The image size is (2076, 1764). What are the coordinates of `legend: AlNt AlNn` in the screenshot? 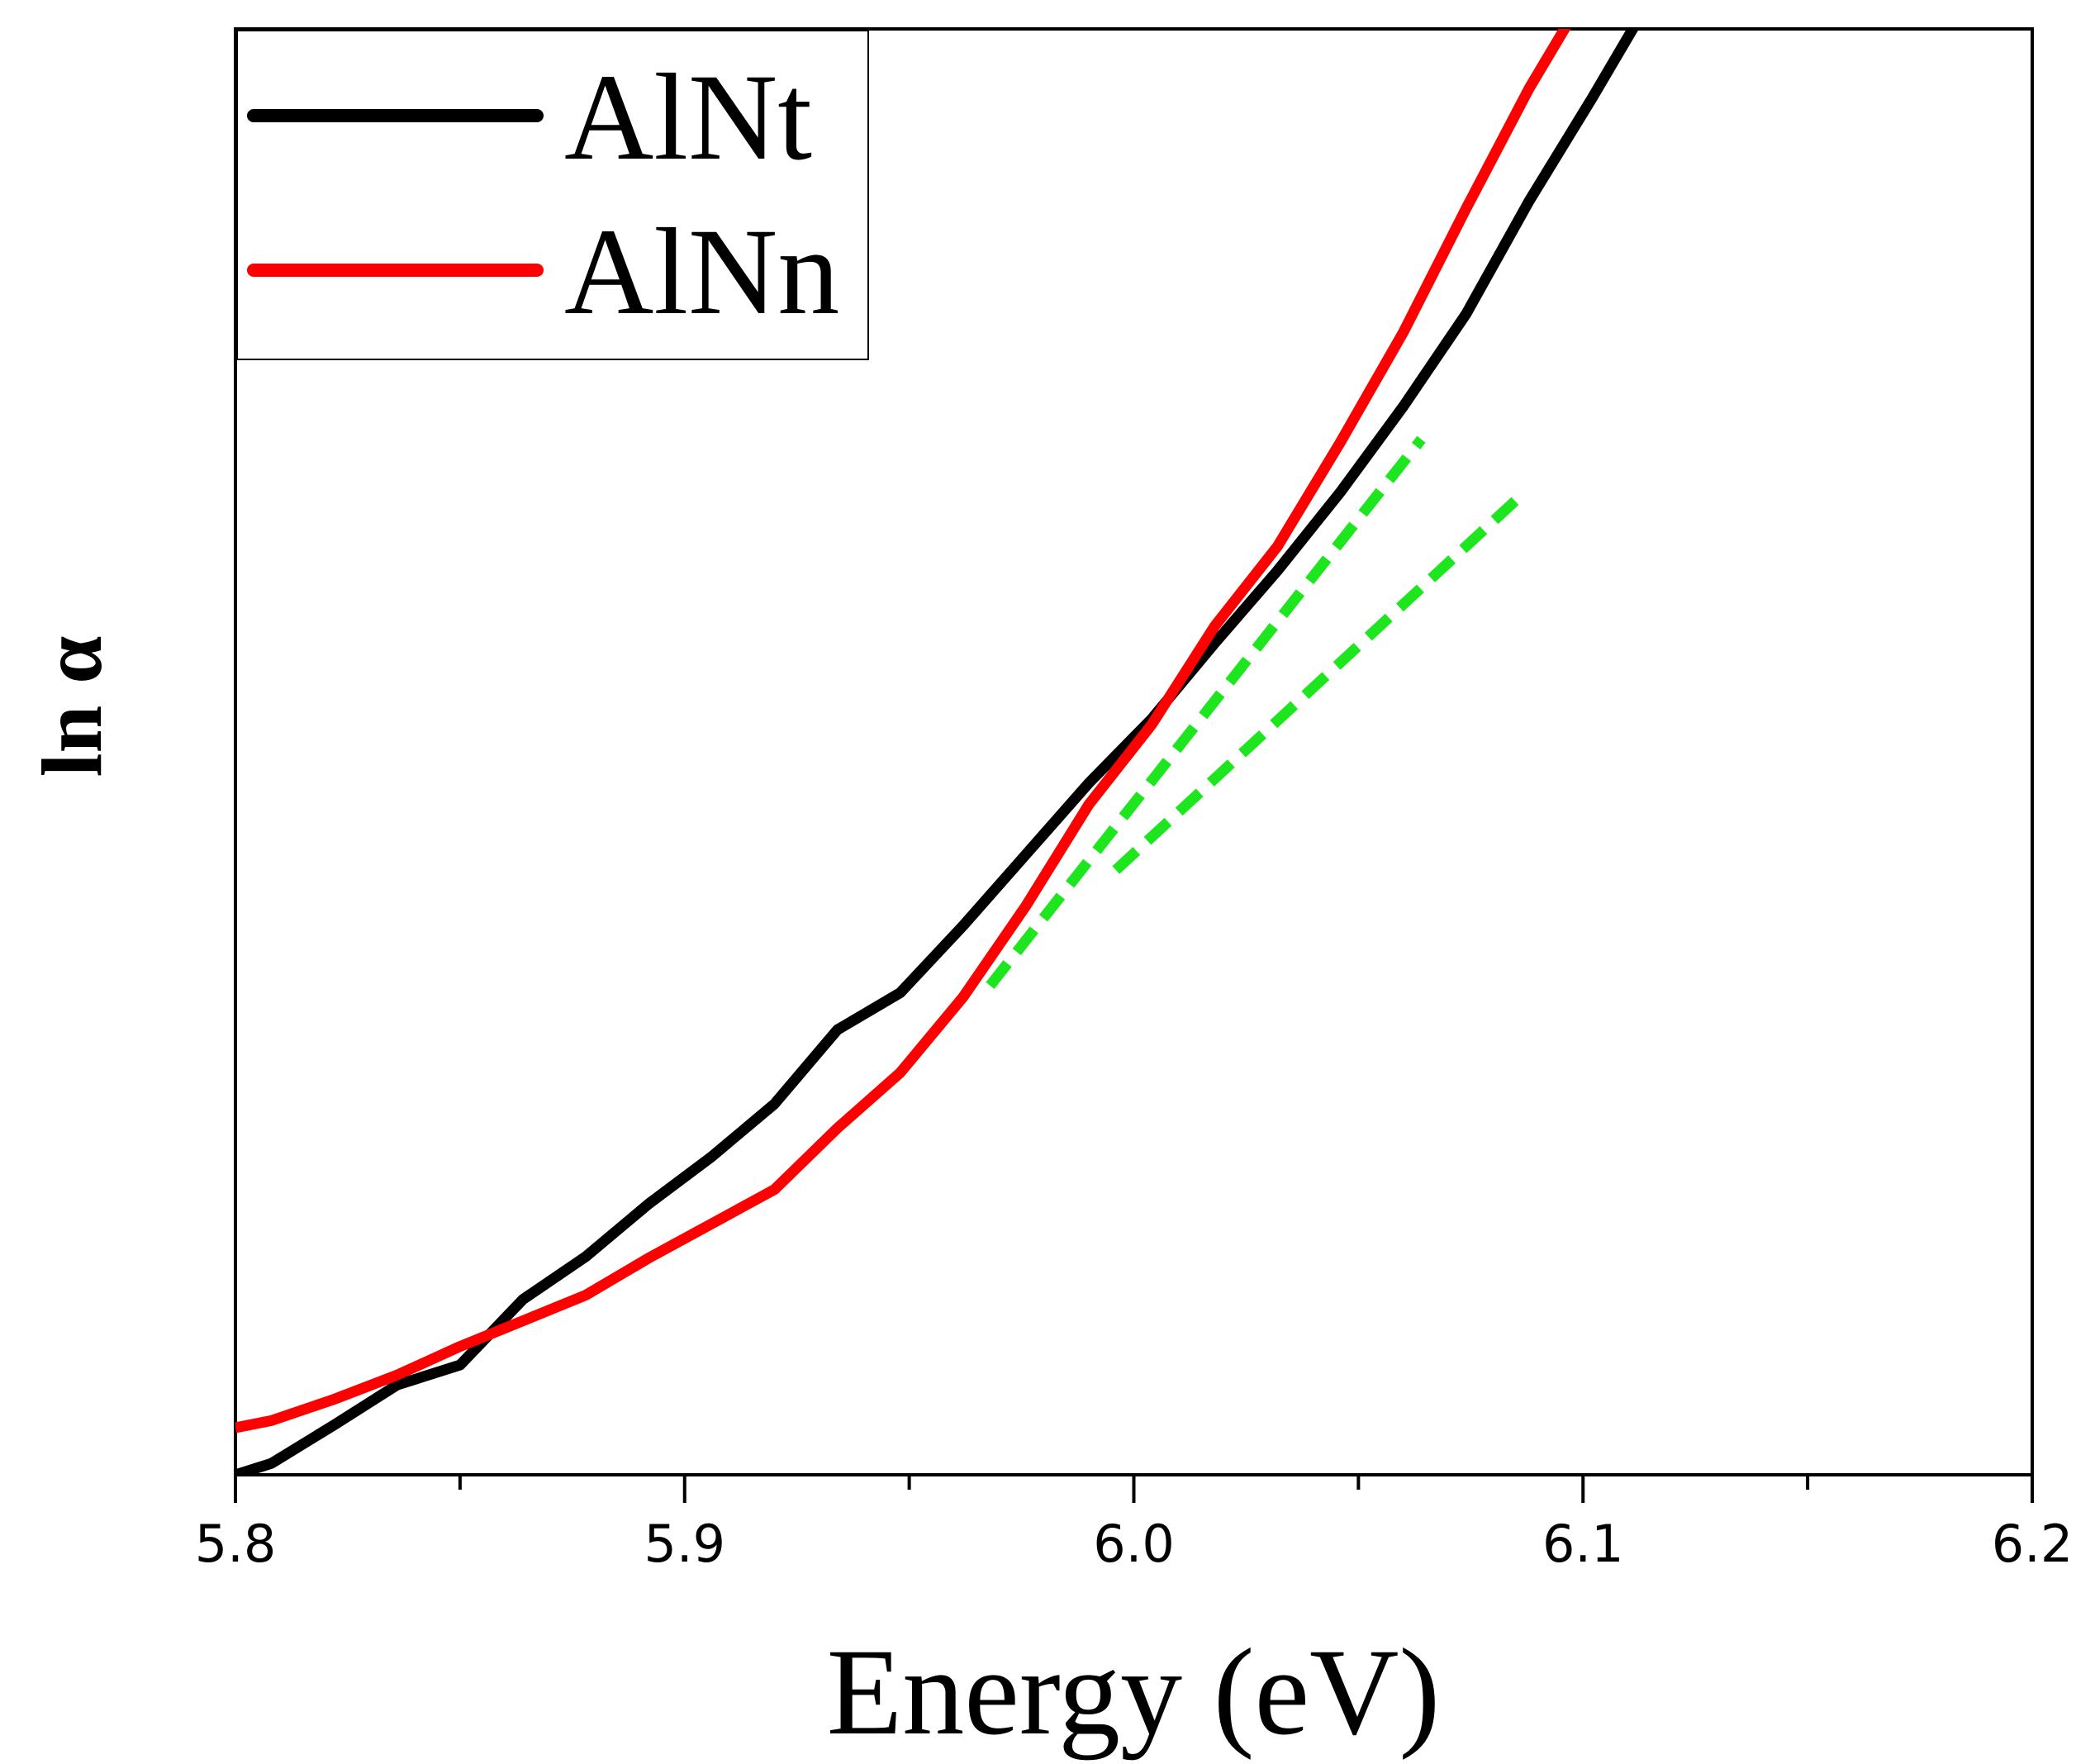 It's located at (552, 195).